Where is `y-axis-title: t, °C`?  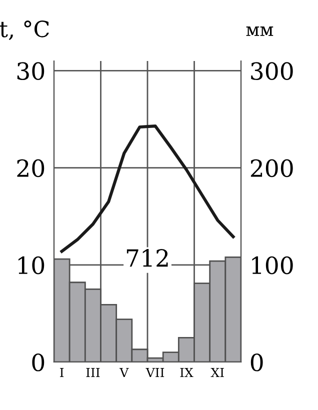
y-axis-title: t, °C is located at coordinates (24, 30).